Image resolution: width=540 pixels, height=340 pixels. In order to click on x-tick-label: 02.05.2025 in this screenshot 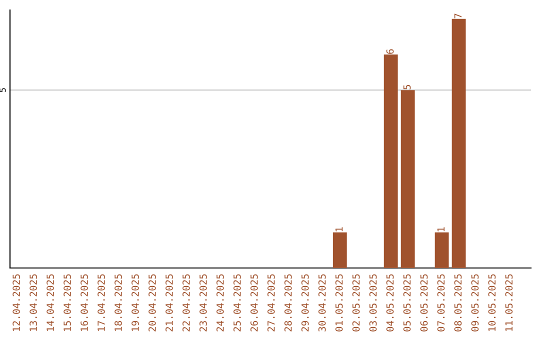, I will do `click(356, 303)`.